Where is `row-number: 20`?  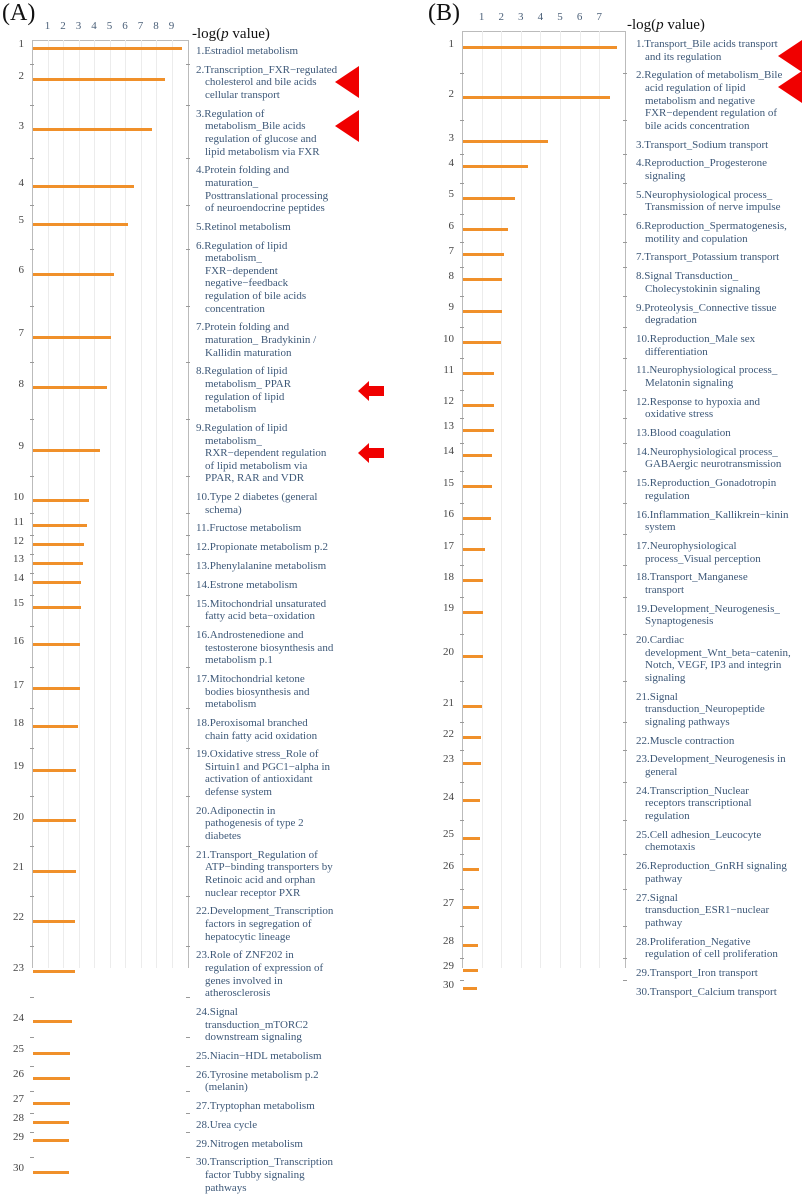
row-number: 20 is located at coordinates (18, 816).